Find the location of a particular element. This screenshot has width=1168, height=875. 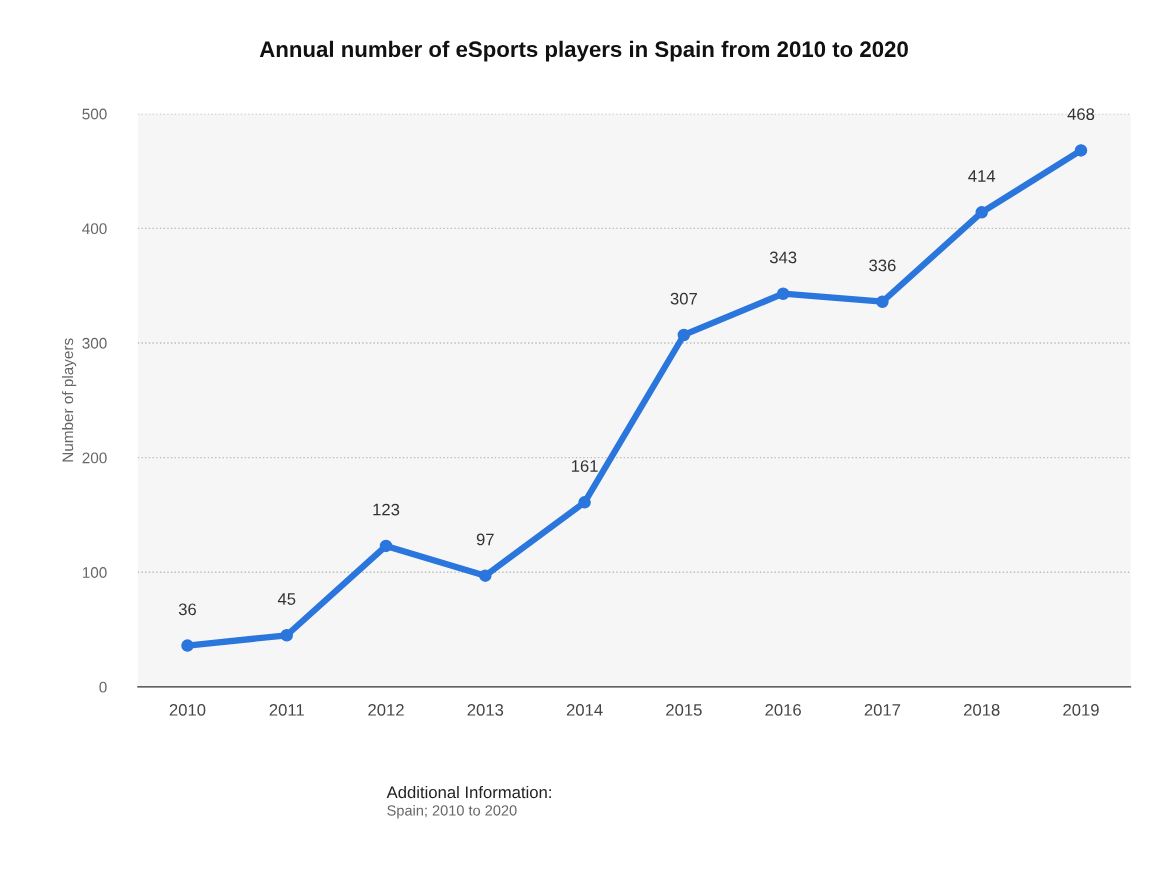

x-tick-label: 2014 is located at coordinates (584, 709).